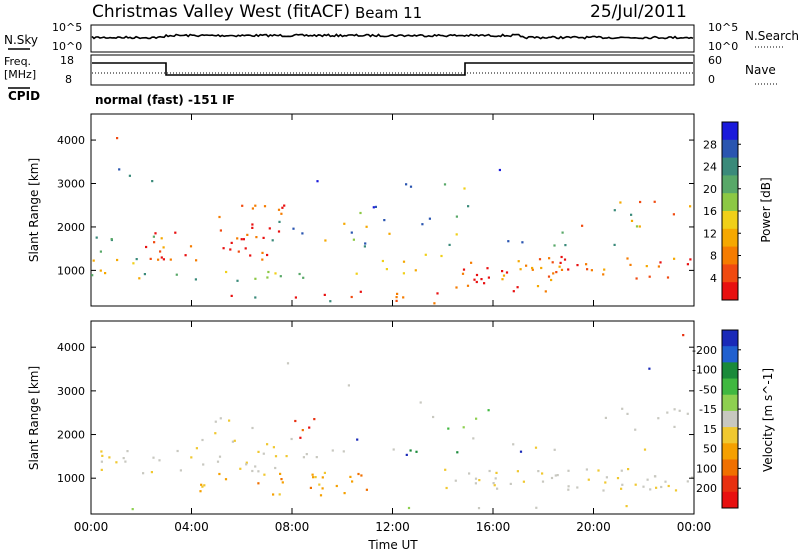 This screenshot has height=554, width=800. Describe the element at coordinates (388, 13) in the screenshot. I see `beam-label: Beam 11` at that location.